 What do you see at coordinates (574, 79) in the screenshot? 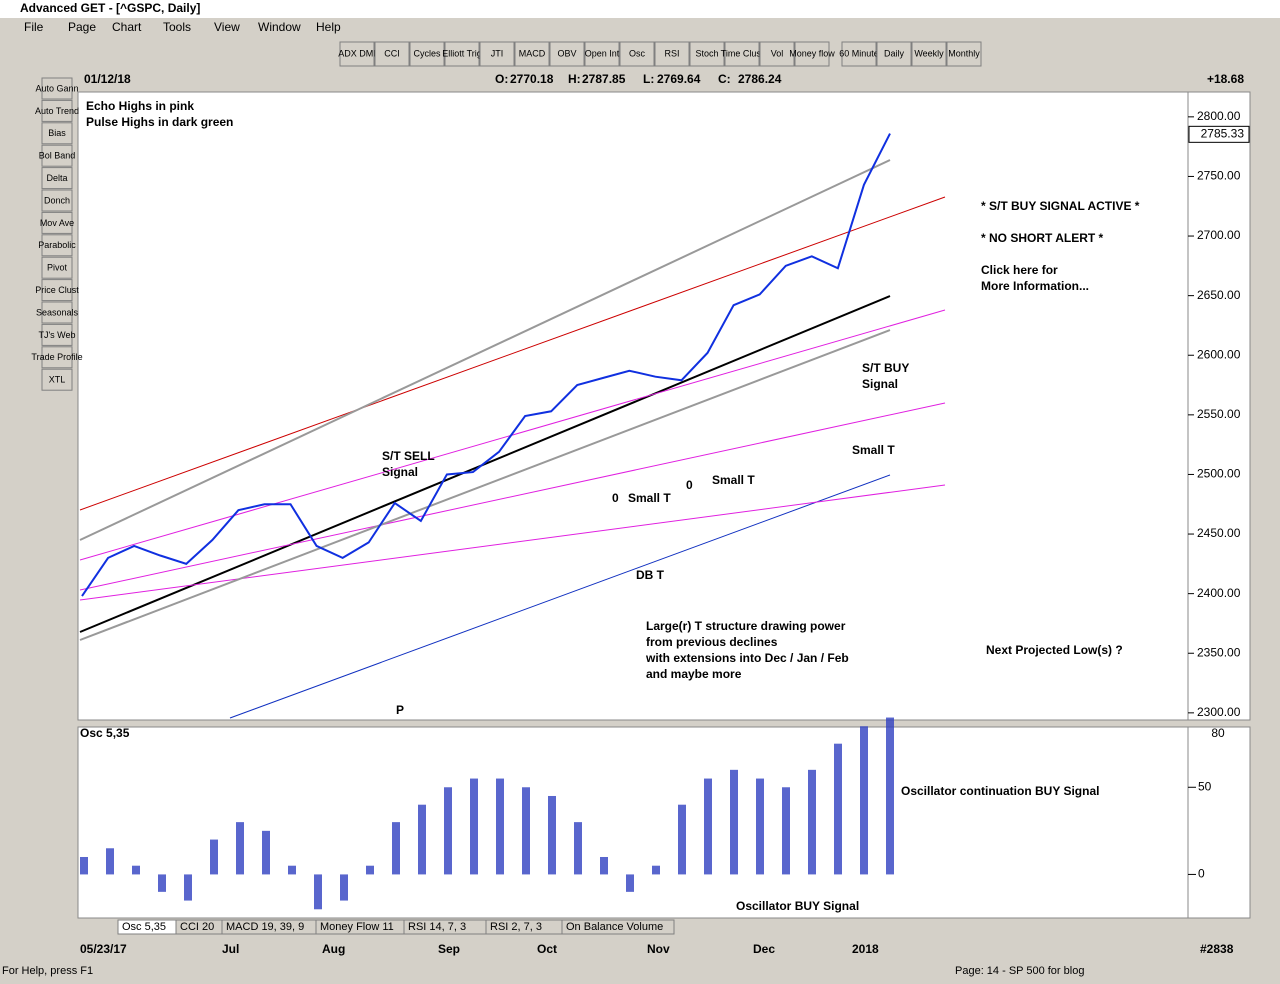
I see `quote-high-label: H:` at bounding box center [574, 79].